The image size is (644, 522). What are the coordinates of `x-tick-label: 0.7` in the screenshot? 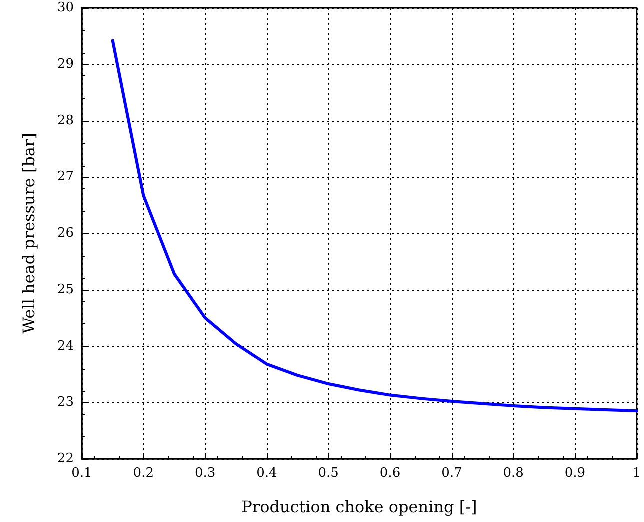 It's located at (452, 473).